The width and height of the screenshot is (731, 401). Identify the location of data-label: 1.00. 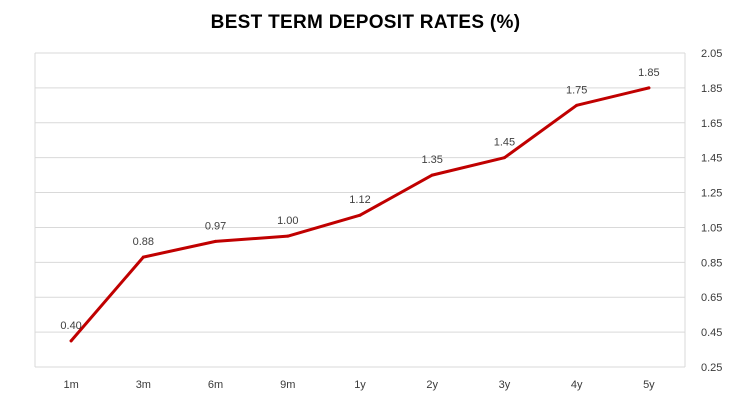
(287, 221).